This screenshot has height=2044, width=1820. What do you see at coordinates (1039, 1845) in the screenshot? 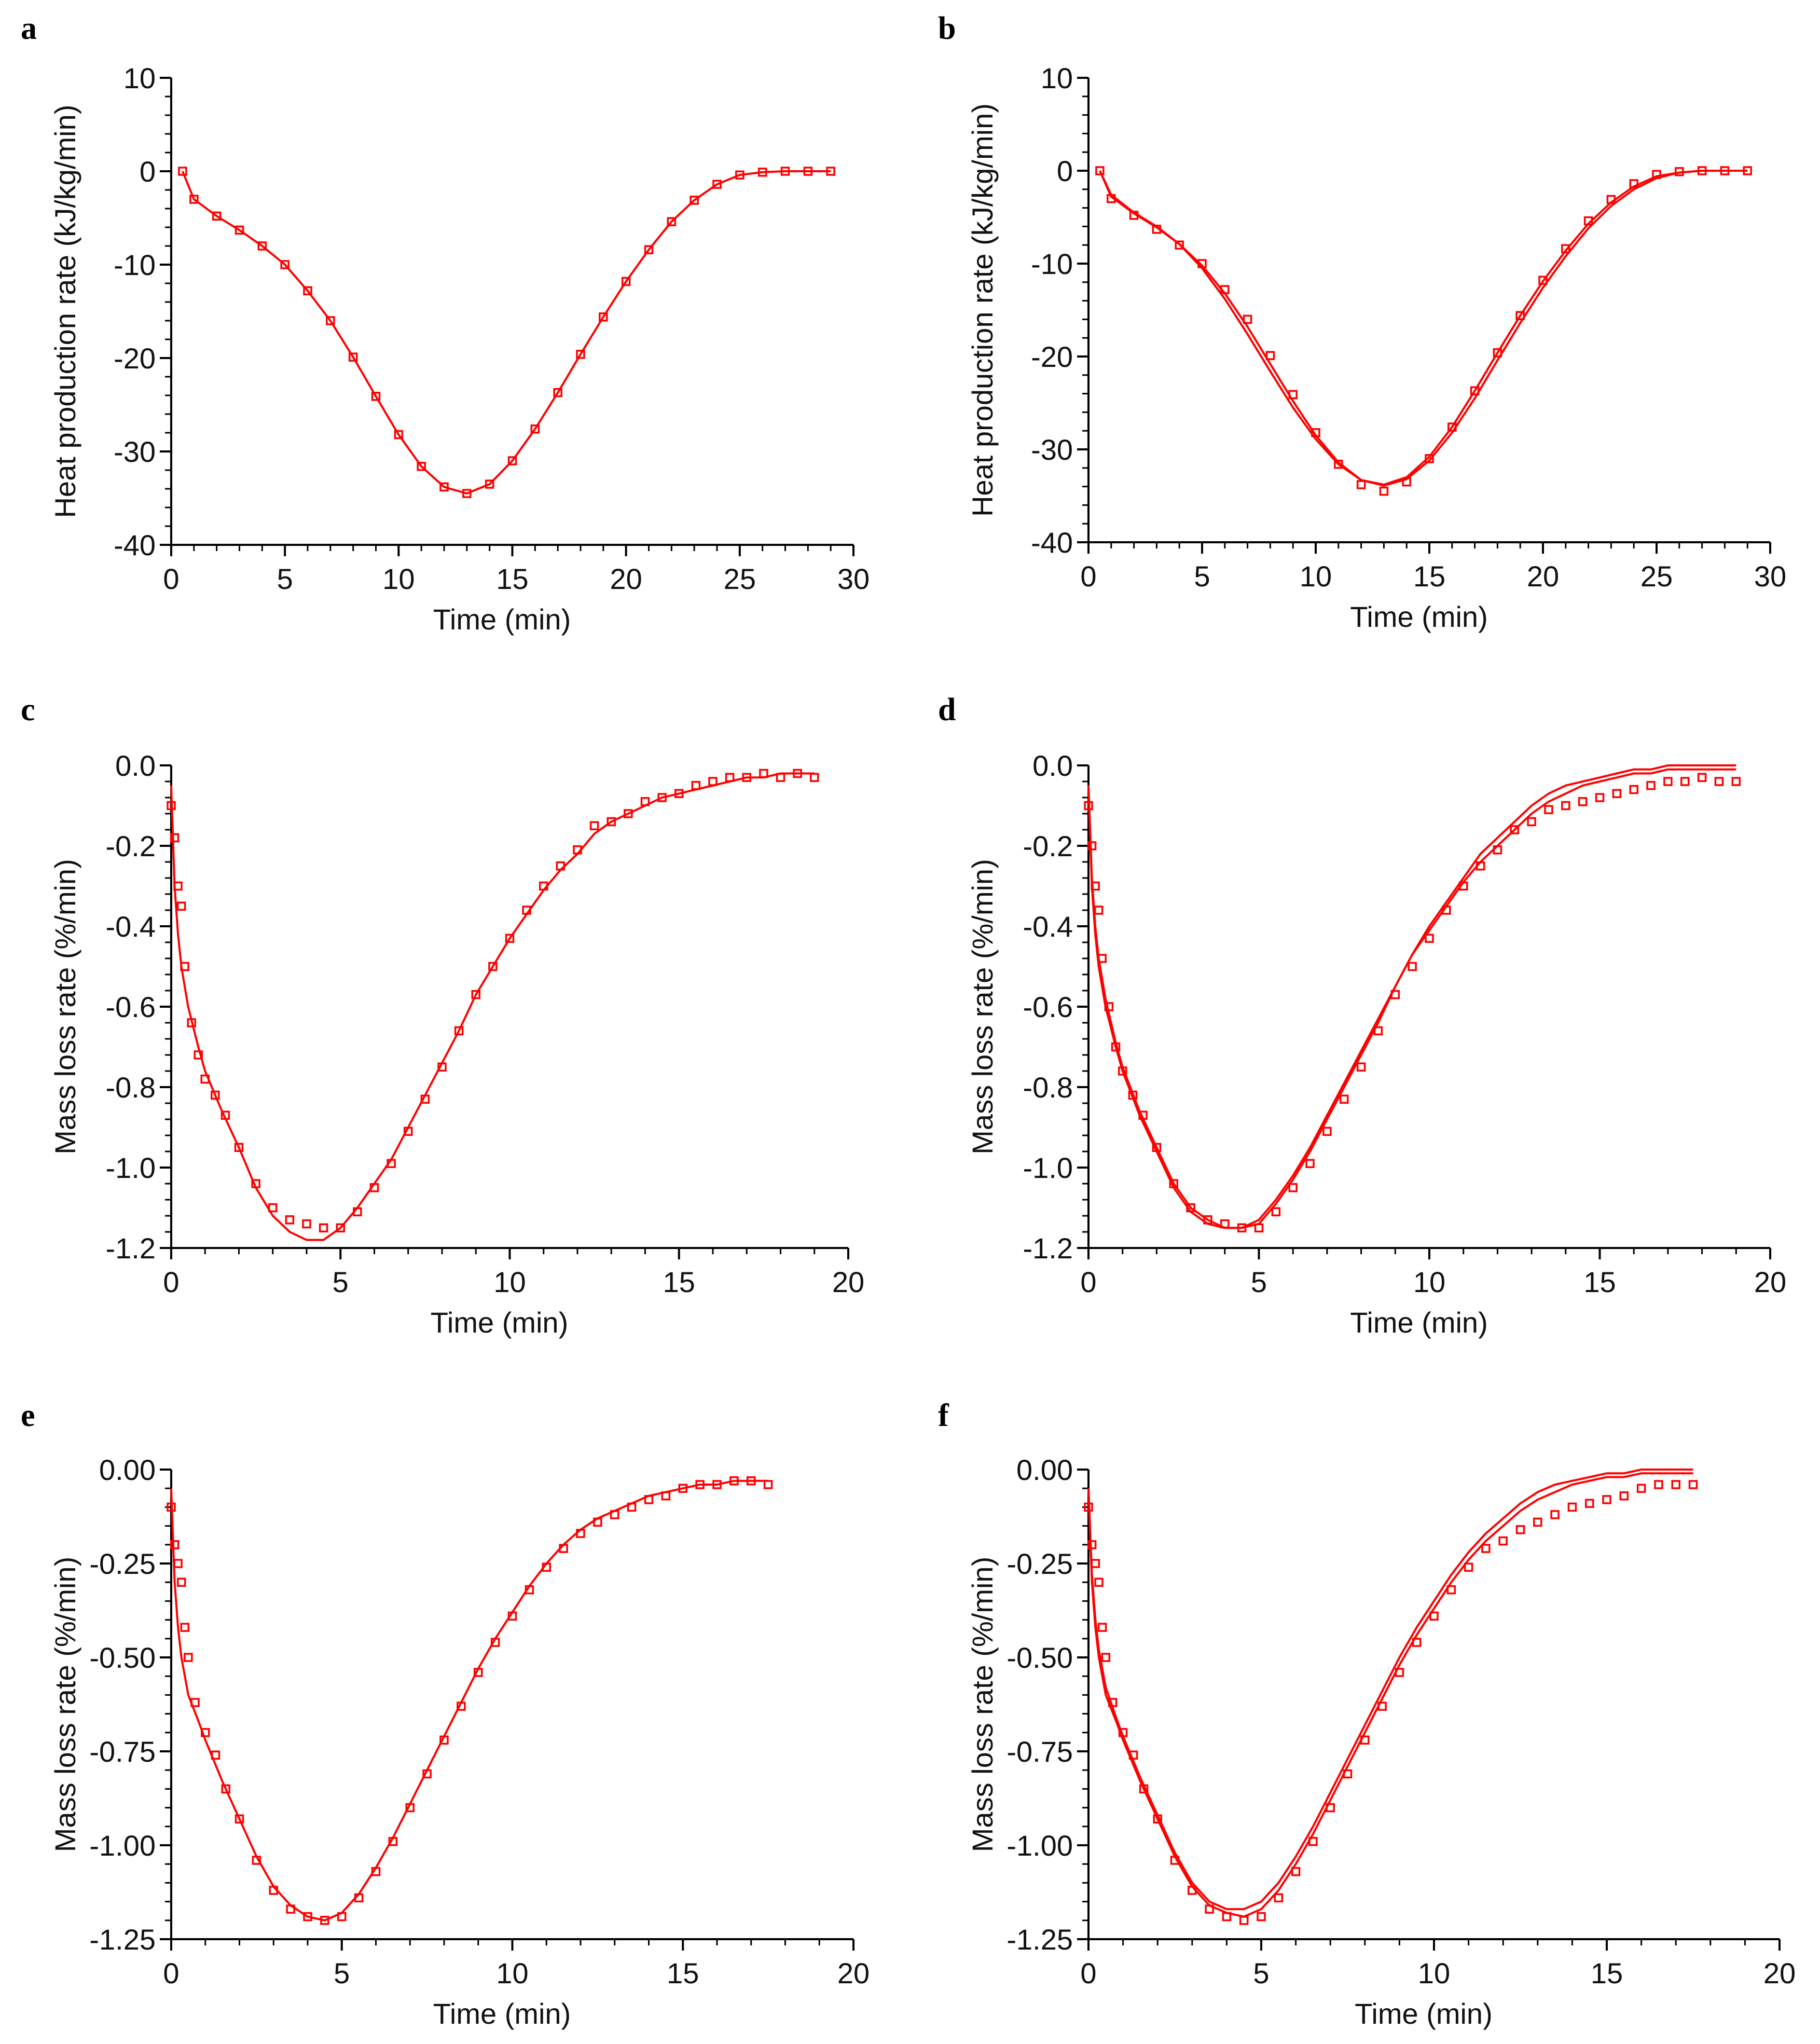
I see `y-tick-label: -1.00` at bounding box center [1039, 1845].